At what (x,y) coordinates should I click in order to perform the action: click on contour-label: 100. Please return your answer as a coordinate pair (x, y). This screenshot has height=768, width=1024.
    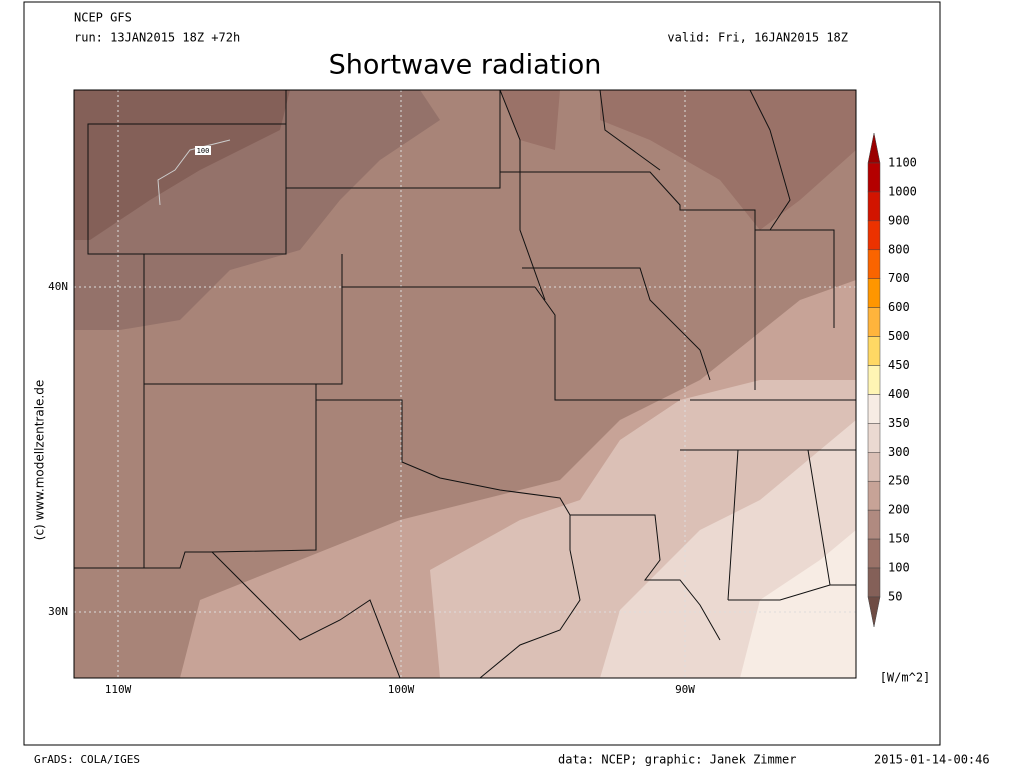
    Looking at the image, I should click on (203, 151).